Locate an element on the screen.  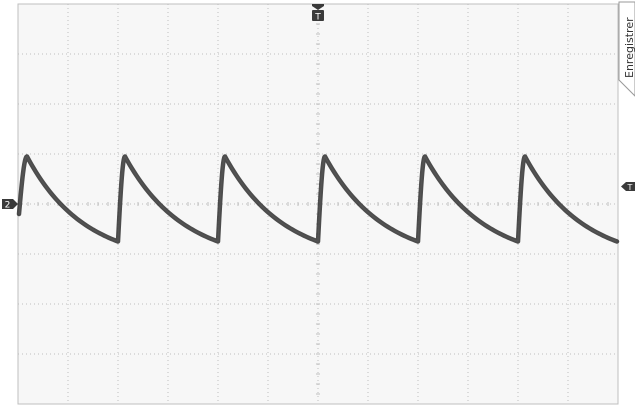
trigger-level-label: T is located at coordinates (630, 187).